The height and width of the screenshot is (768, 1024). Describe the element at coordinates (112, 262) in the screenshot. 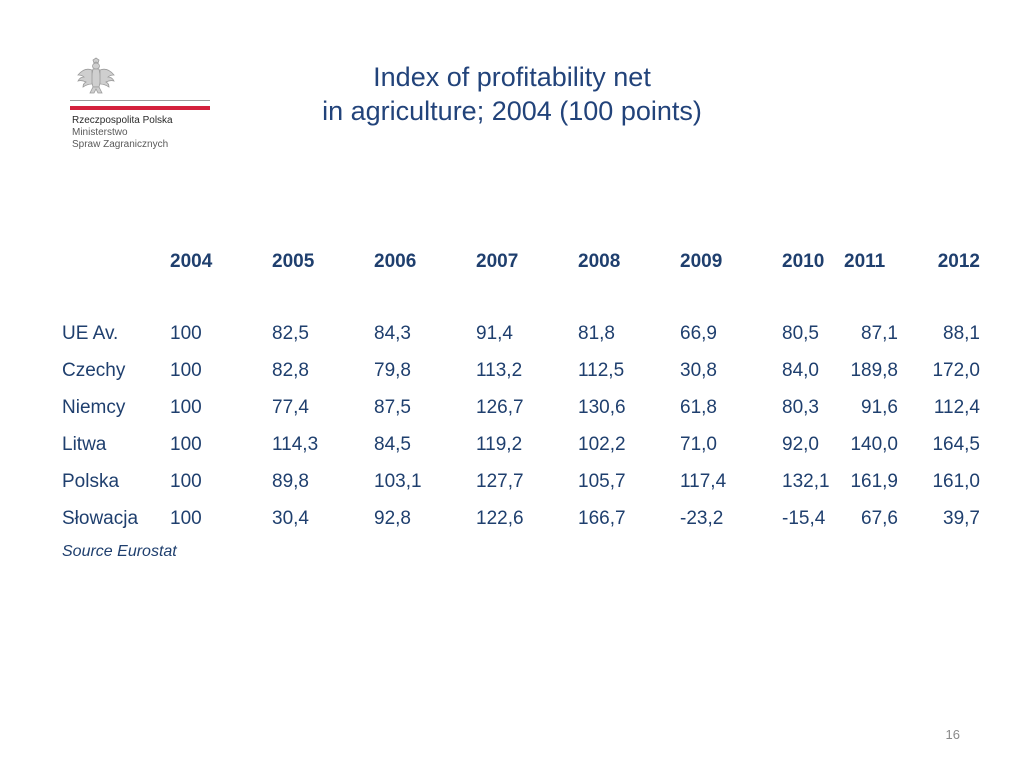

I see `header-cell` at that location.